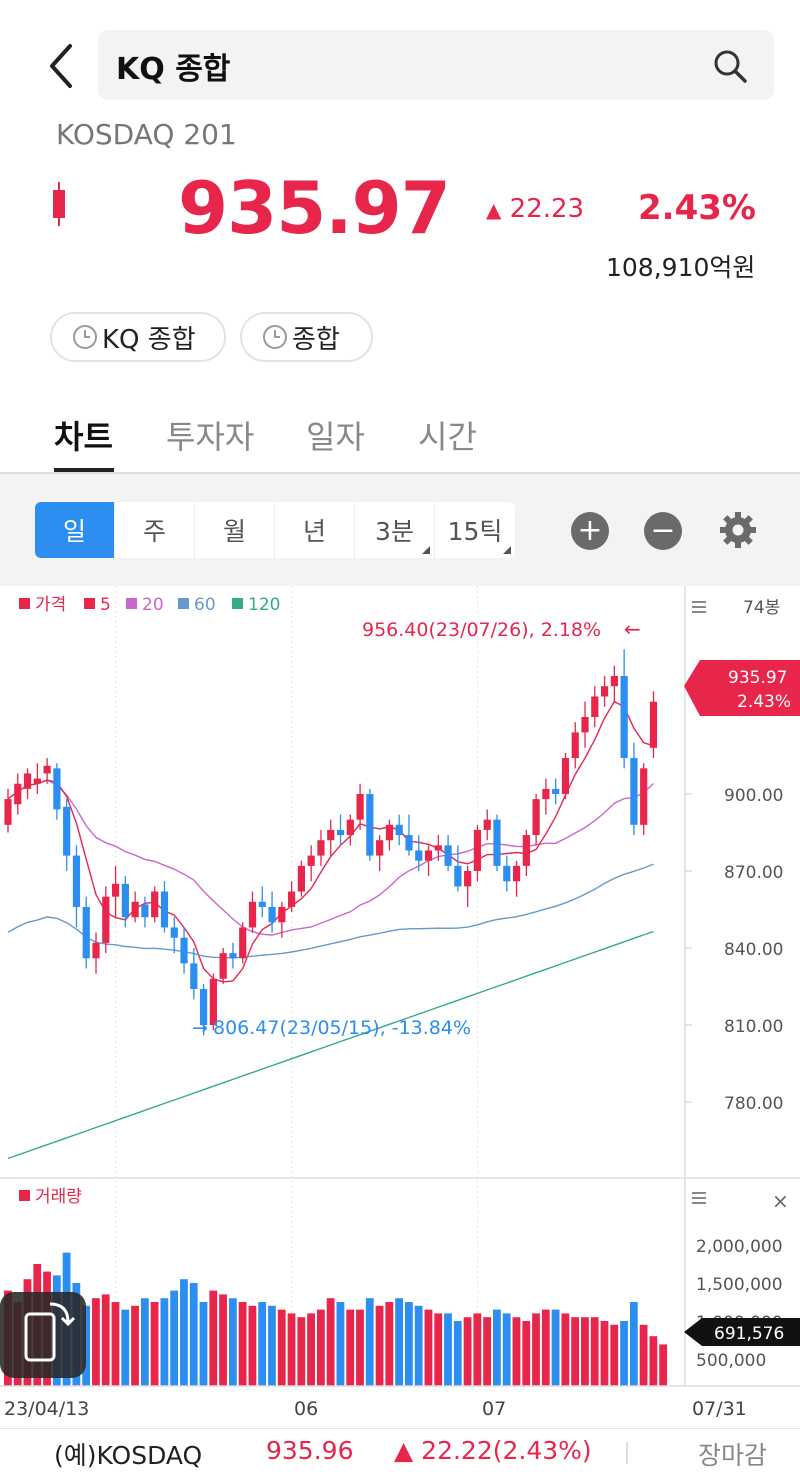 This screenshot has height=1476, width=800. I want to click on period-year: 년, so click(315, 530).